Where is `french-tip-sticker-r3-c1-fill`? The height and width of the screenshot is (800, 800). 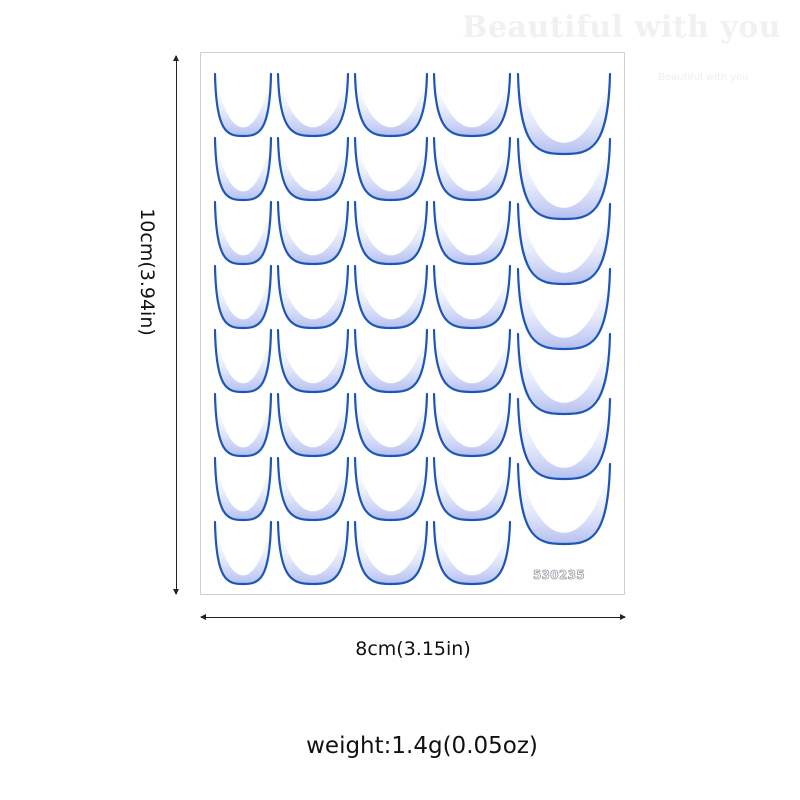 french-tip-sticker-r3-c1-fill is located at coordinates (243, 233).